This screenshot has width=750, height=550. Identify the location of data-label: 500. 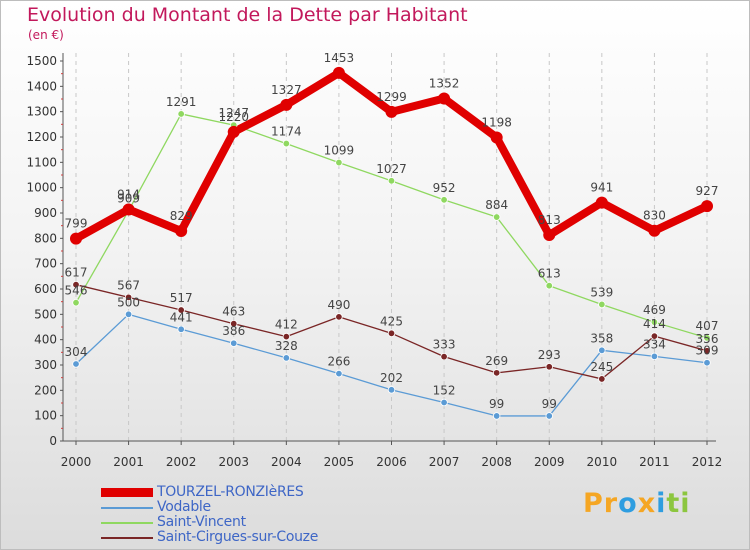
(128, 302).